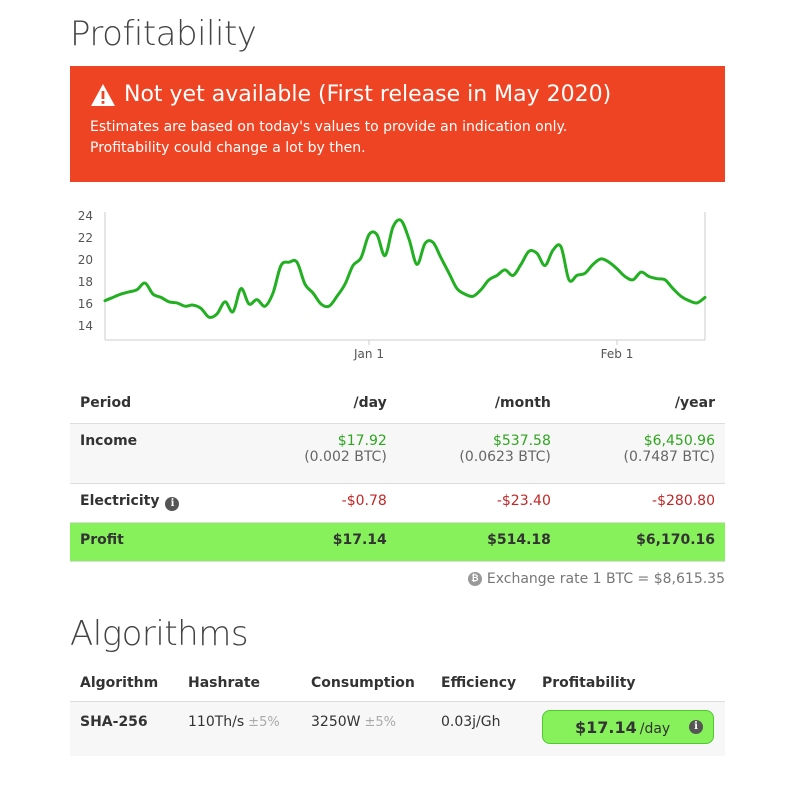 Image resolution: width=800 pixels, height=800 pixels. Describe the element at coordinates (321, 542) in the screenshot. I see `profit-day: $17.14` at that location.